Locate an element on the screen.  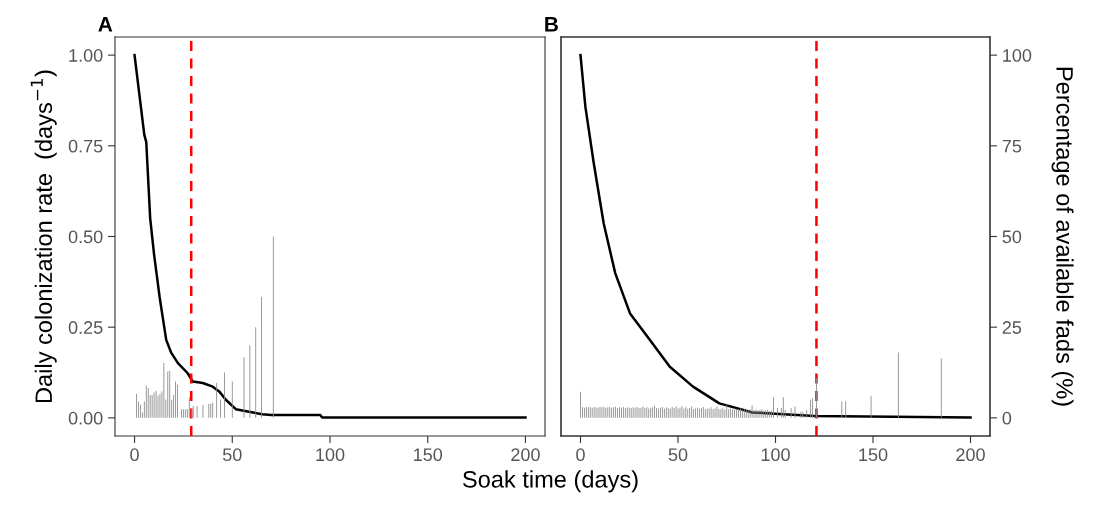
y2-axis-title: Percentage of available fads (%) is located at coordinates (1062, 236).